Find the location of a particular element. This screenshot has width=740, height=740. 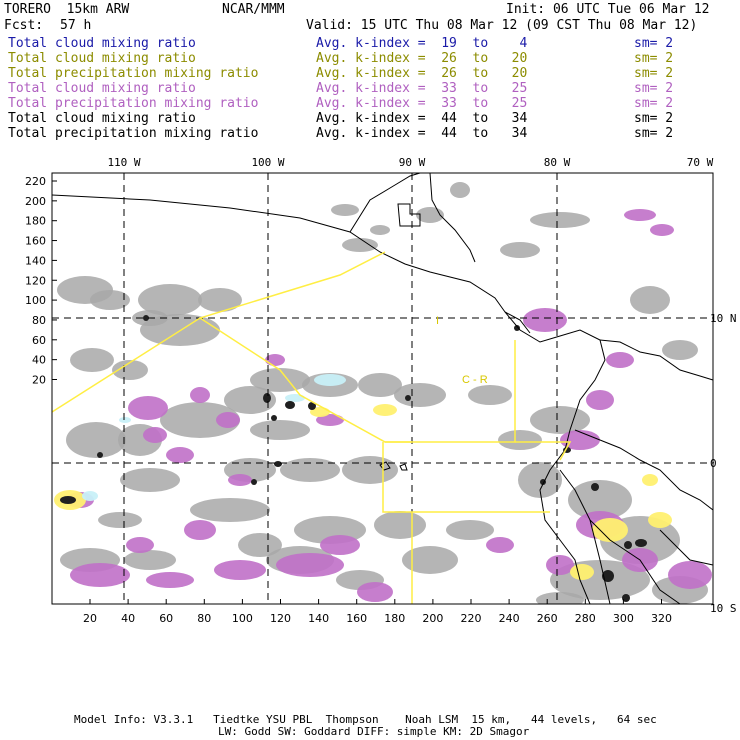

model-title: TORERO 15km ARW is located at coordinates (67, 9).